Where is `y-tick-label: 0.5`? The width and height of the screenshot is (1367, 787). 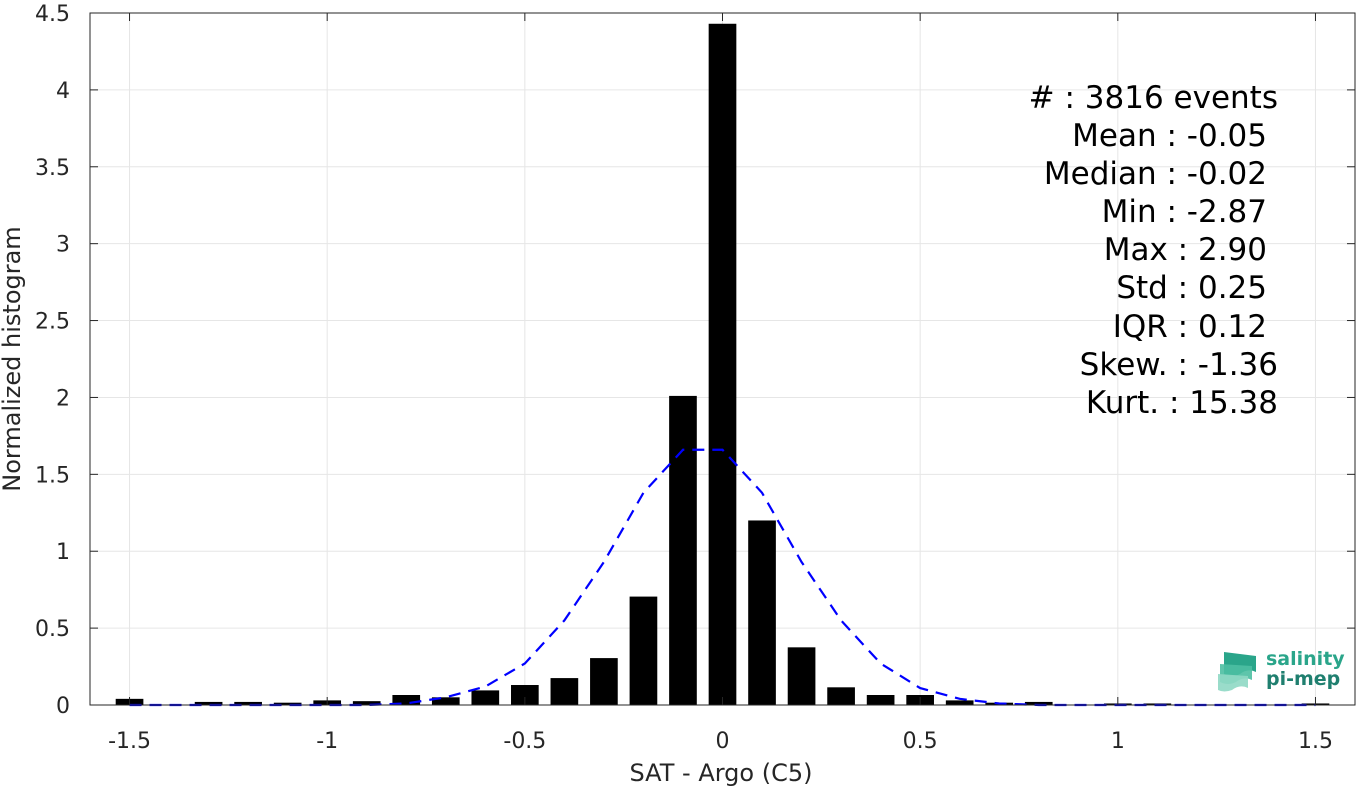 y-tick-label: 0.5 is located at coordinates (52, 629).